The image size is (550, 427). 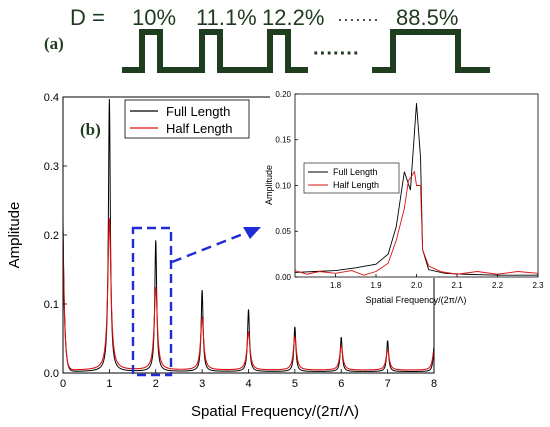 What do you see at coordinates (14, 235) in the screenshot?
I see `main-y-axis-label: Amplitude` at bounding box center [14, 235].